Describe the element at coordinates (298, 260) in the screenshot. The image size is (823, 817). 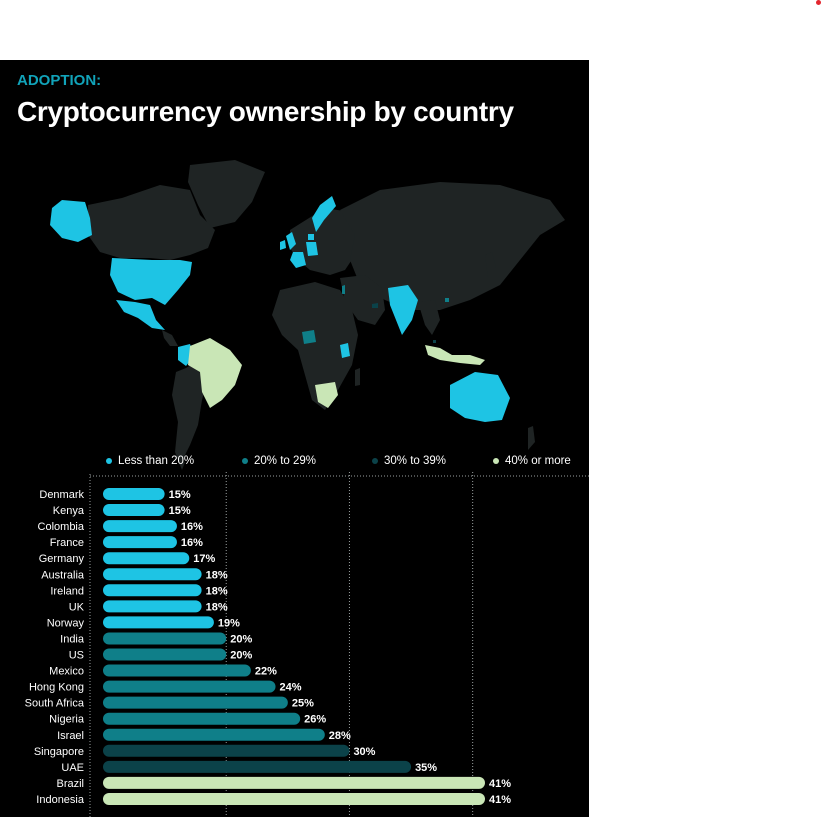
I see `map-france` at that location.